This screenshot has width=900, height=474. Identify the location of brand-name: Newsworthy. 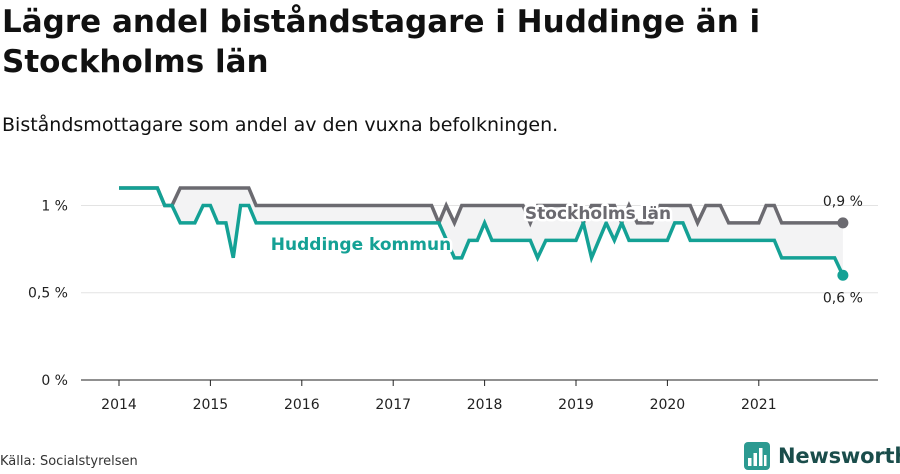
(839, 456).